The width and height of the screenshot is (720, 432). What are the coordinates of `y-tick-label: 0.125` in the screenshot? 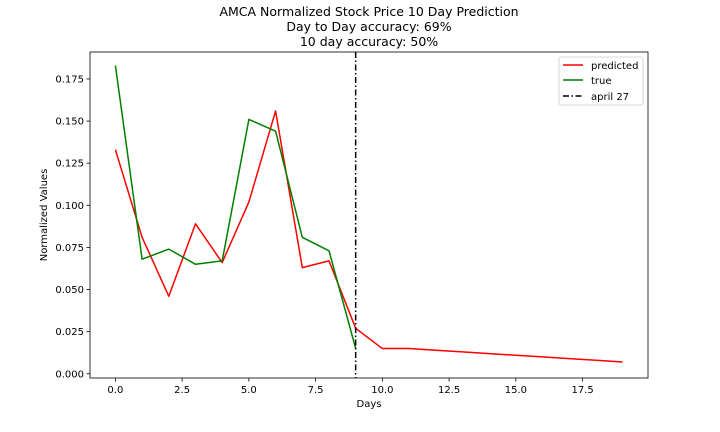 It's located at (69, 164).